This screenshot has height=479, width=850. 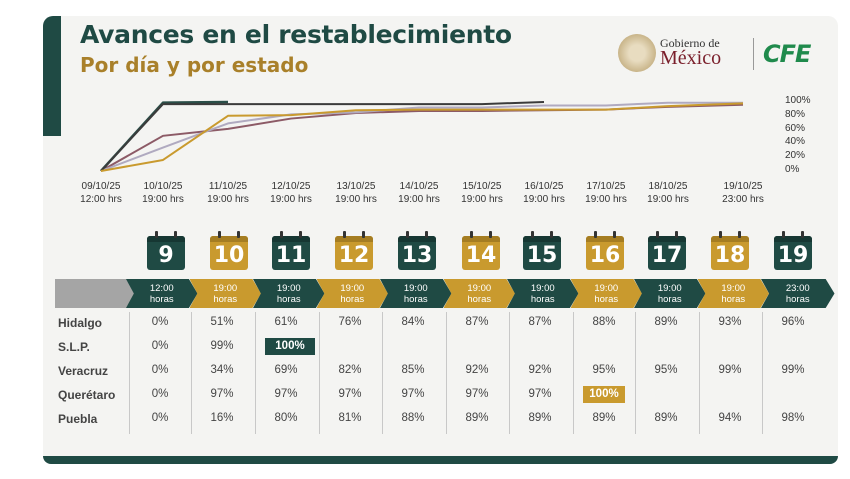 What do you see at coordinates (52, 76) in the screenshot?
I see `left-accent-bar` at bounding box center [52, 76].